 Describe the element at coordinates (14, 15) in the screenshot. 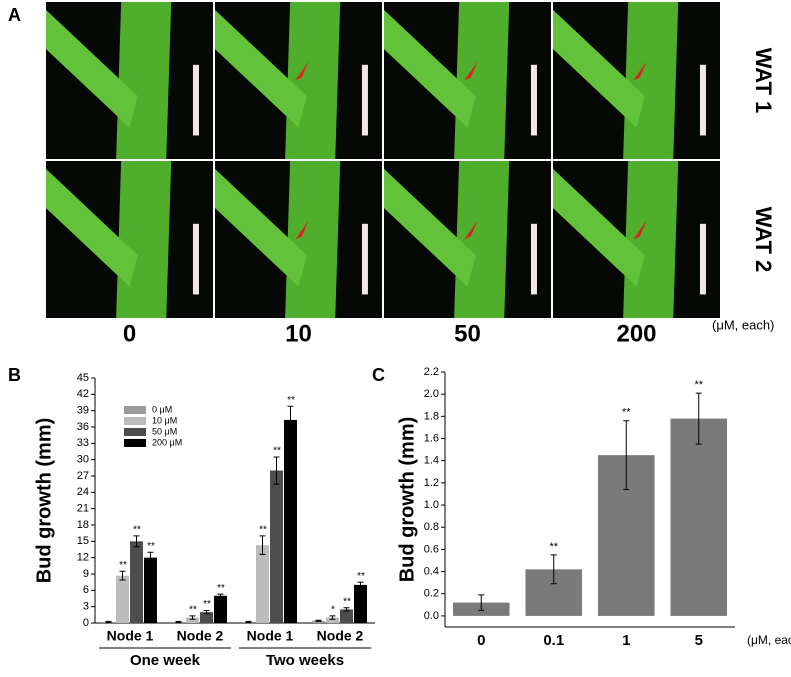

I see `panel-label: A` at that location.